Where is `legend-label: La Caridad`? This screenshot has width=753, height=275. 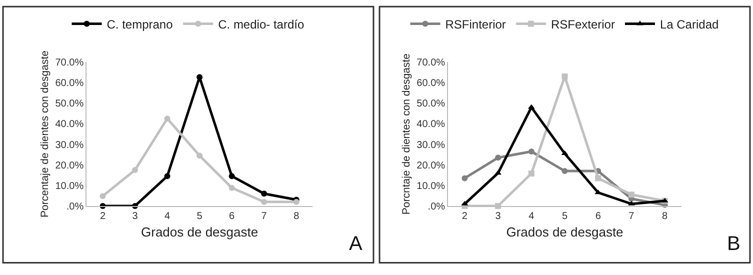 legend-label: La Caridad is located at coordinates (689, 24).